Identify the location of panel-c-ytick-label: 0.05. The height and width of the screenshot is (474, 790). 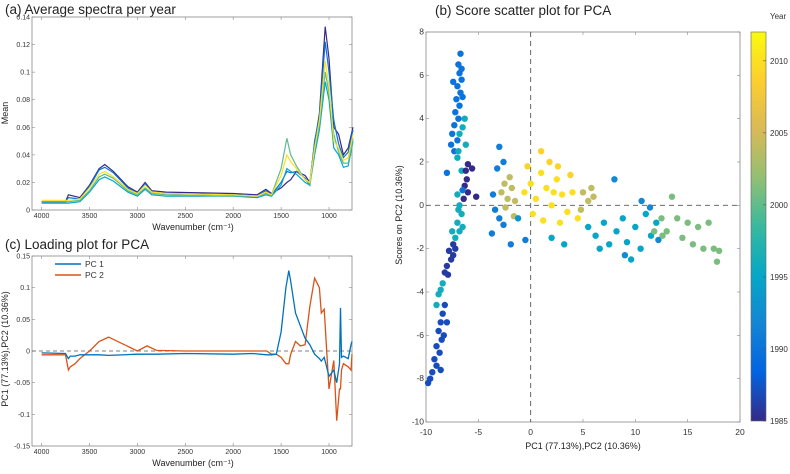
(23, 320).